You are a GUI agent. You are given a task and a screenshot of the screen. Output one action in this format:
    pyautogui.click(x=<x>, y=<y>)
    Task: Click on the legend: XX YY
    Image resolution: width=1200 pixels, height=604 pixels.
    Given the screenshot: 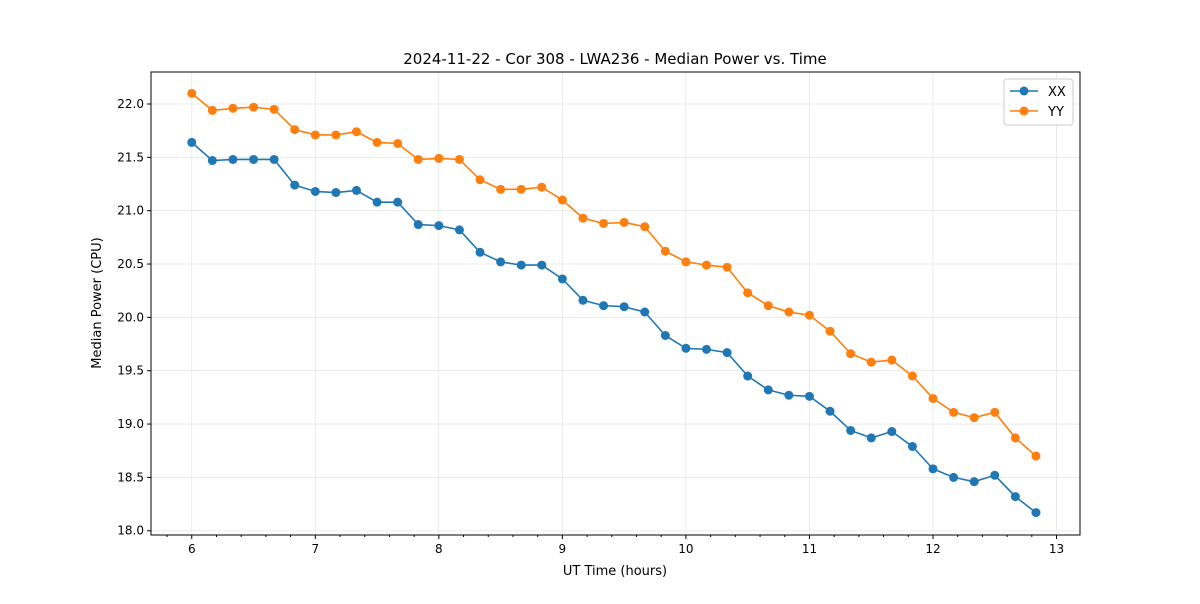 What is the action you would take?
    pyautogui.click(x=1038, y=102)
    